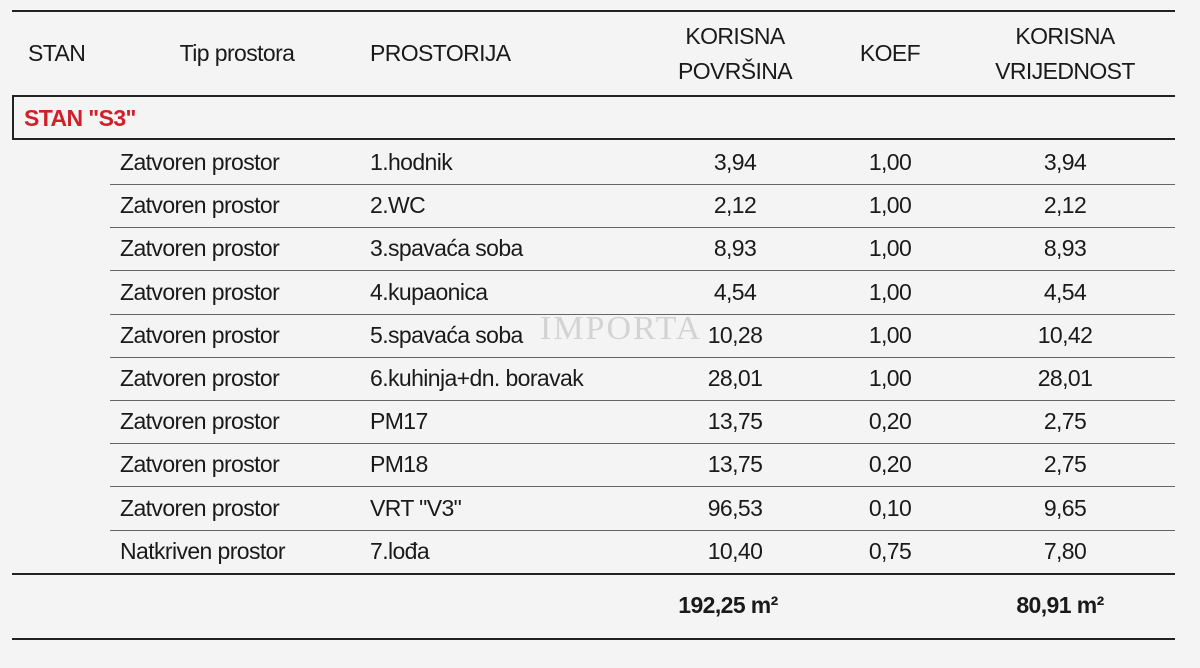  What do you see at coordinates (399, 464) in the screenshot?
I see `cell: PM18` at bounding box center [399, 464].